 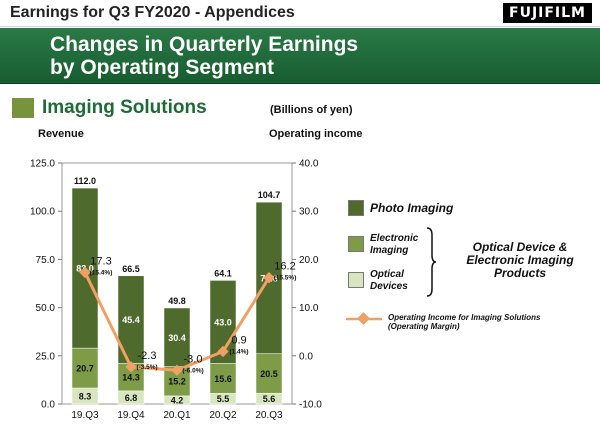 I want to click on brace-icon, so click(x=431, y=262).